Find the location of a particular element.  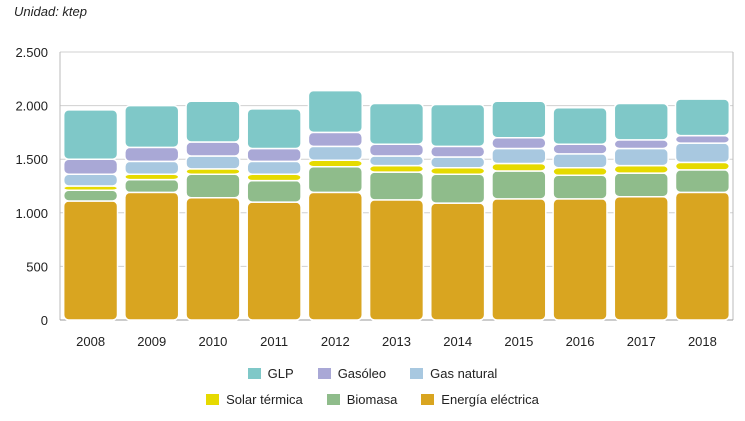

y-tick-label: 1.500 is located at coordinates (31, 159).